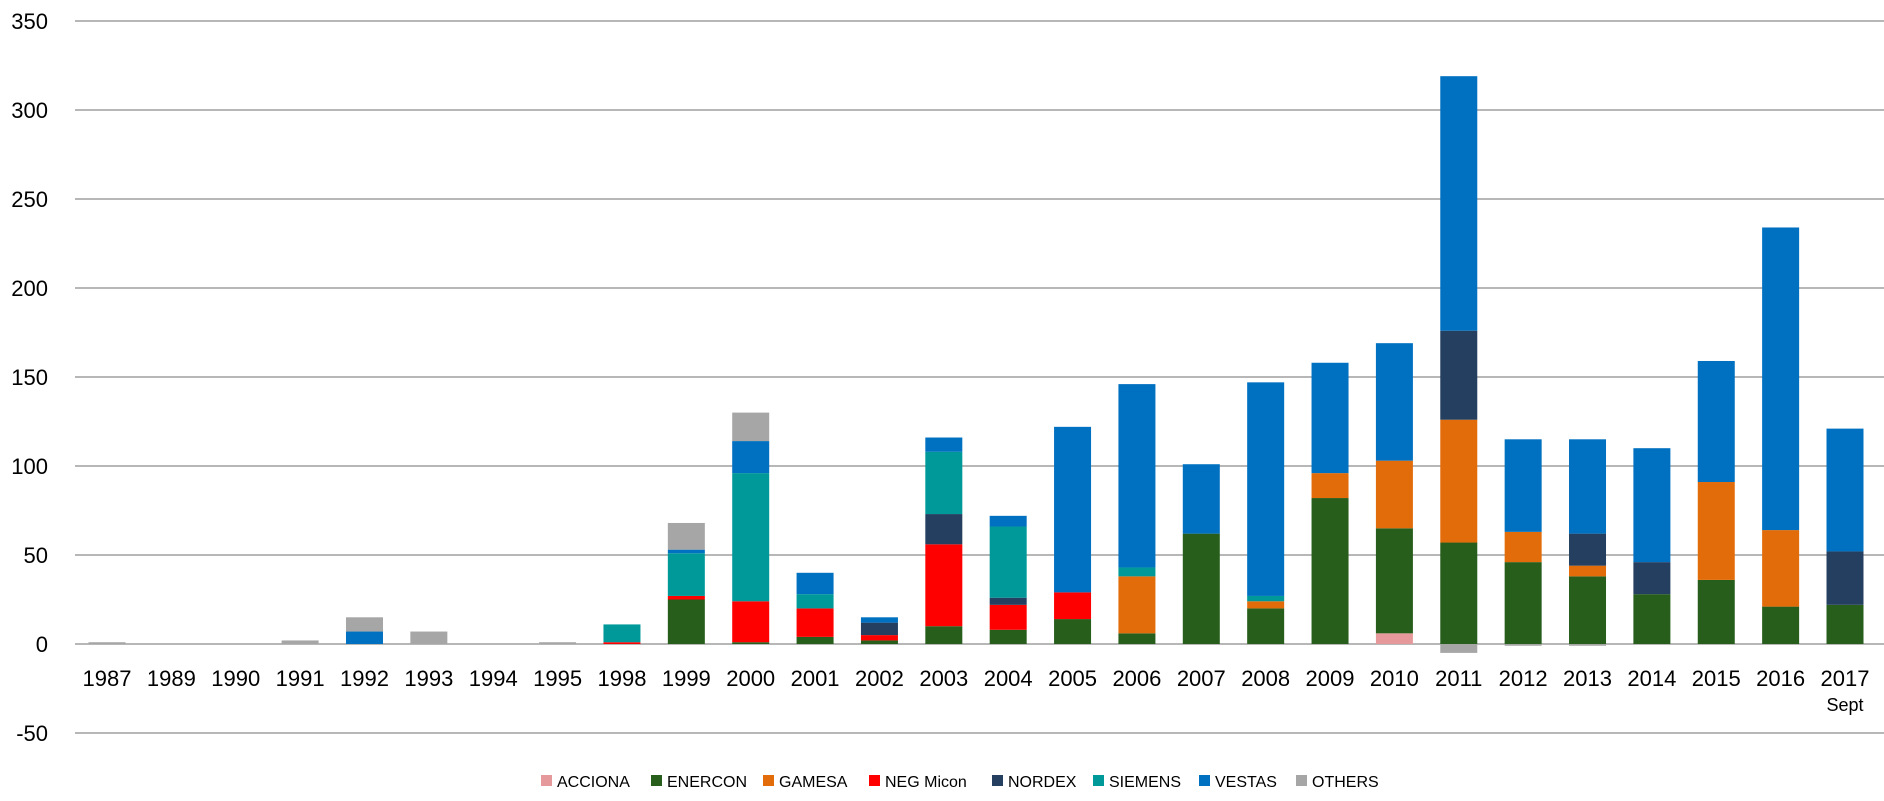  I want to click on bar-vestas-2005, so click(1073, 509).